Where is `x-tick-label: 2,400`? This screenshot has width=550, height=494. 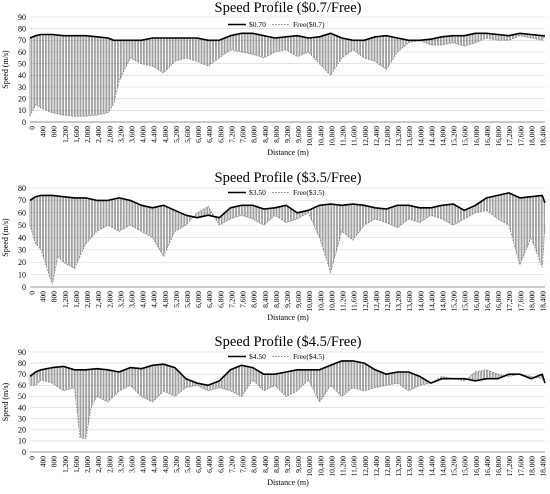
x-tick-label: 2,400 is located at coordinates (98, 134).